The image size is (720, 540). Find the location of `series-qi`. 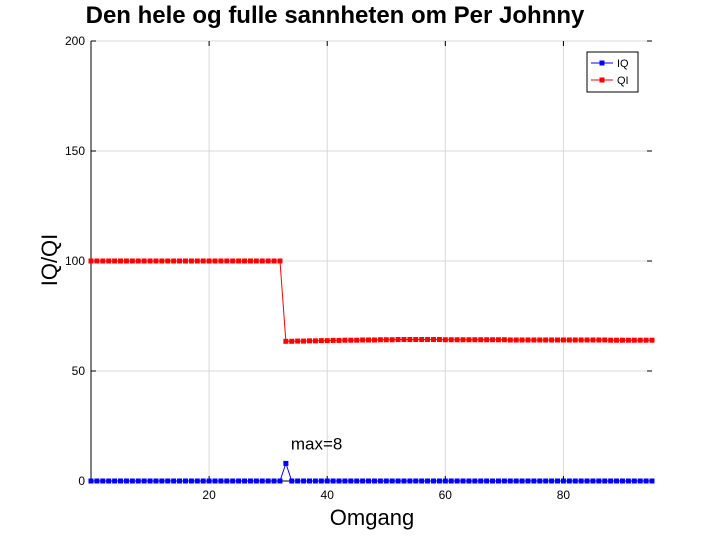

series-qi is located at coordinates (371, 301).